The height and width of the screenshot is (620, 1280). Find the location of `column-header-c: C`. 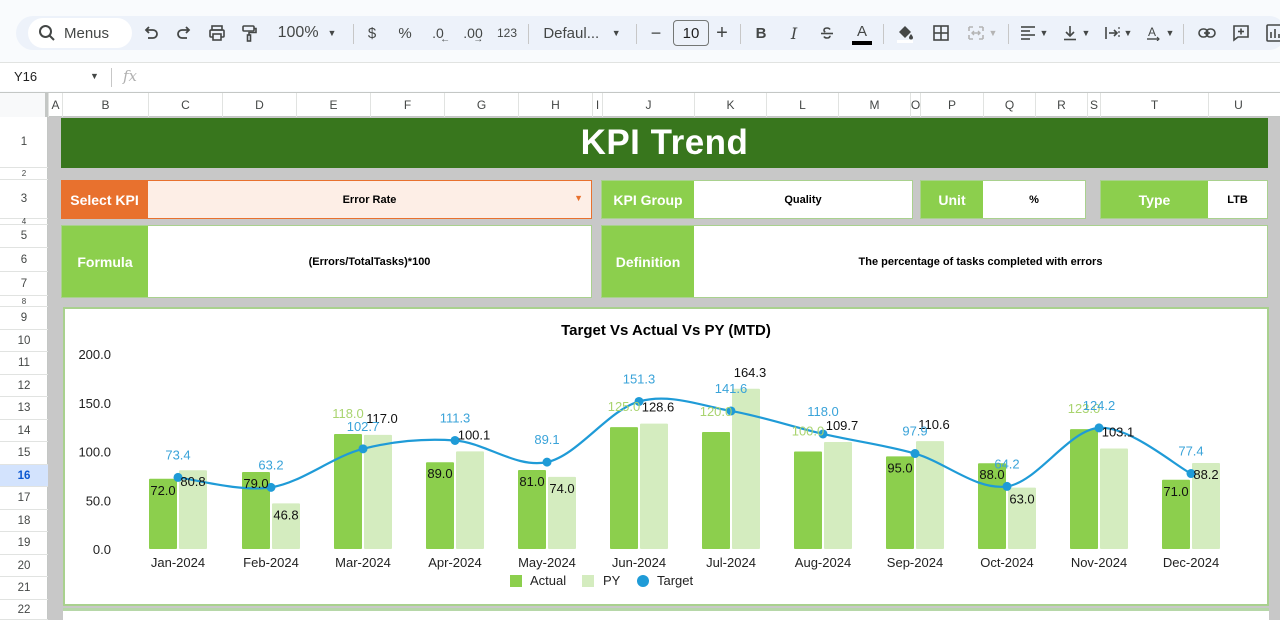

column-header-c: C is located at coordinates (185, 105).